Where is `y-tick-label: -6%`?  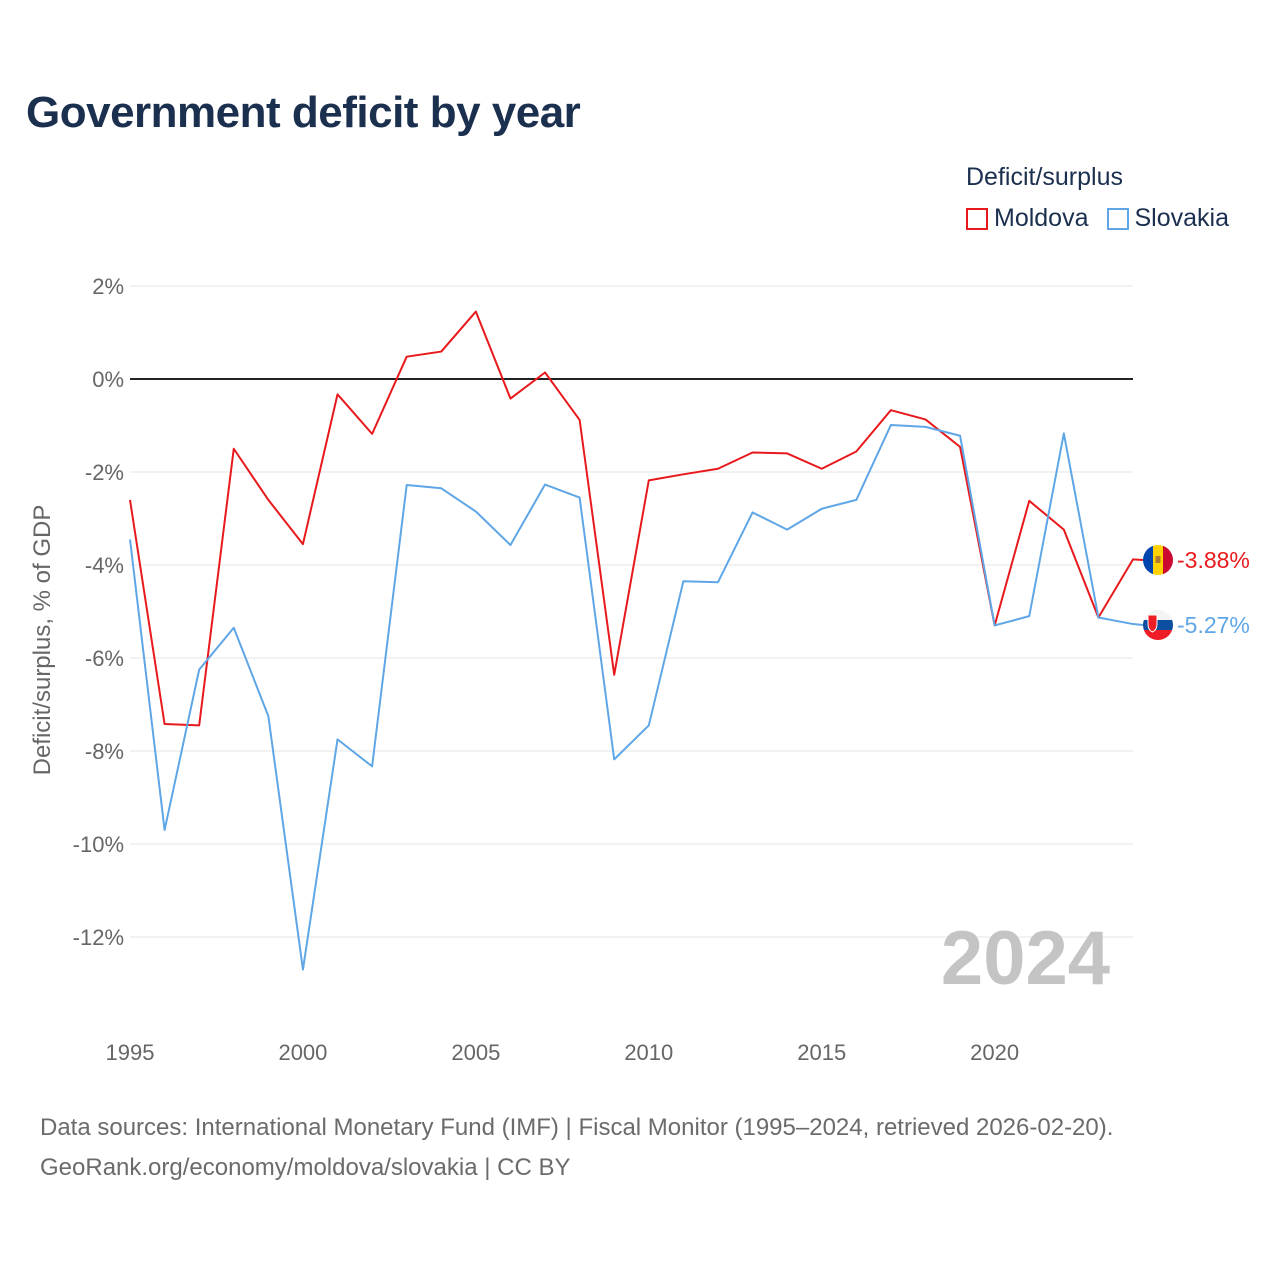 y-tick-label: -6% is located at coordinates (104, 658).